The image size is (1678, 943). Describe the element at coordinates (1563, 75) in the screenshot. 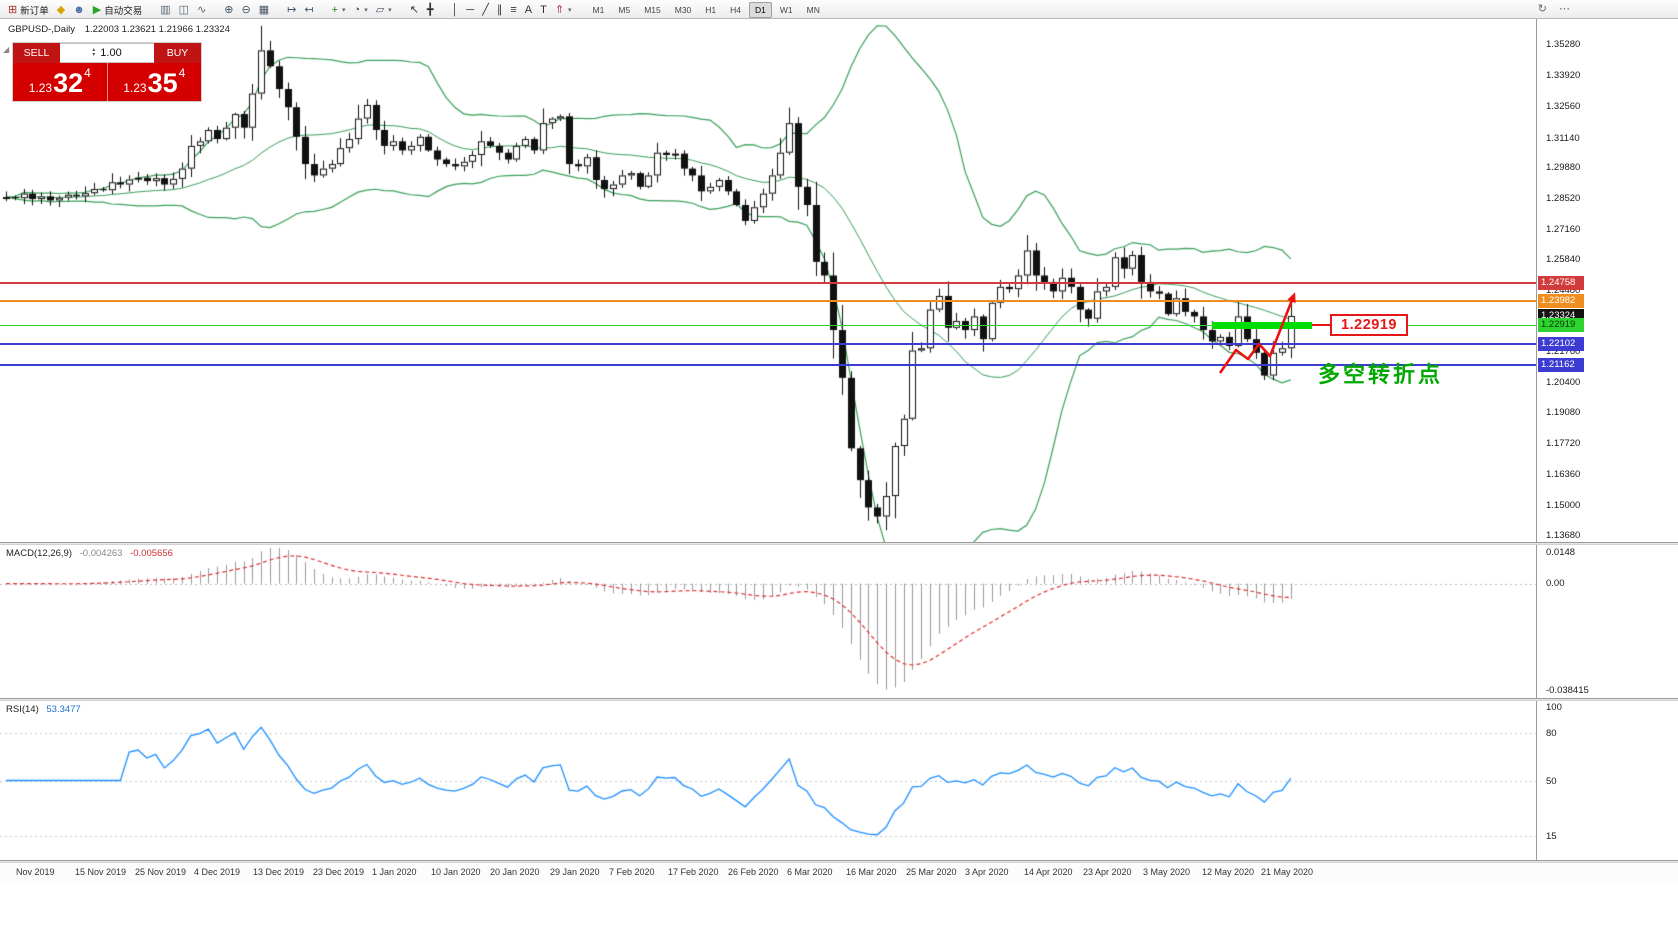

I see `price-axis-label: 1.33920` at that location.